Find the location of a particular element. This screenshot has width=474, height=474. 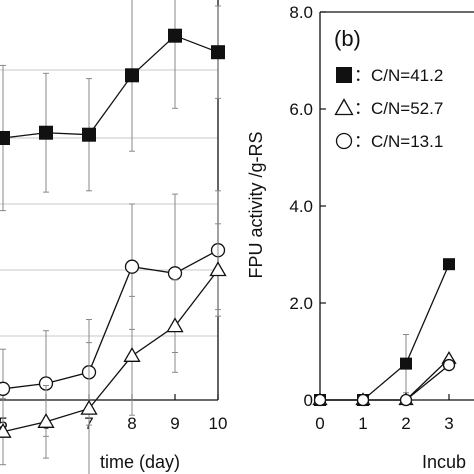

left-x-tick-label: 10 is located at coordinates (218, 423).